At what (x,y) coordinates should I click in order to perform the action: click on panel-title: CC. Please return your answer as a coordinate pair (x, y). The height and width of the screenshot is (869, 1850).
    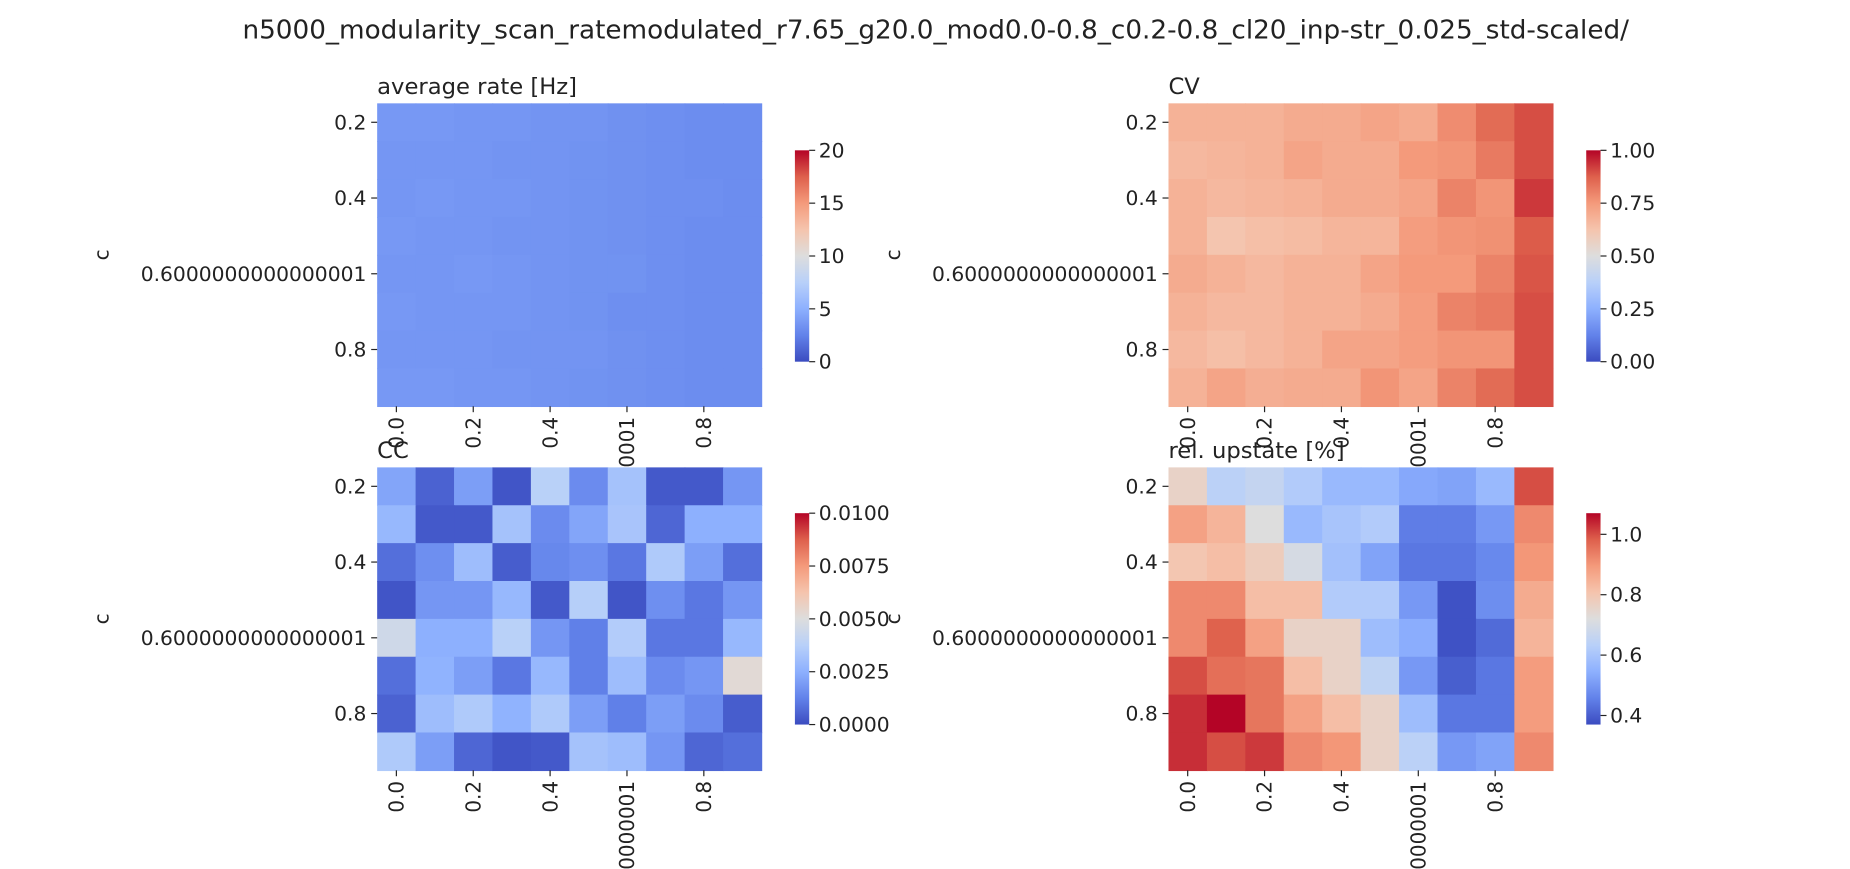
    Looking at the image, I should click on (393, 451).